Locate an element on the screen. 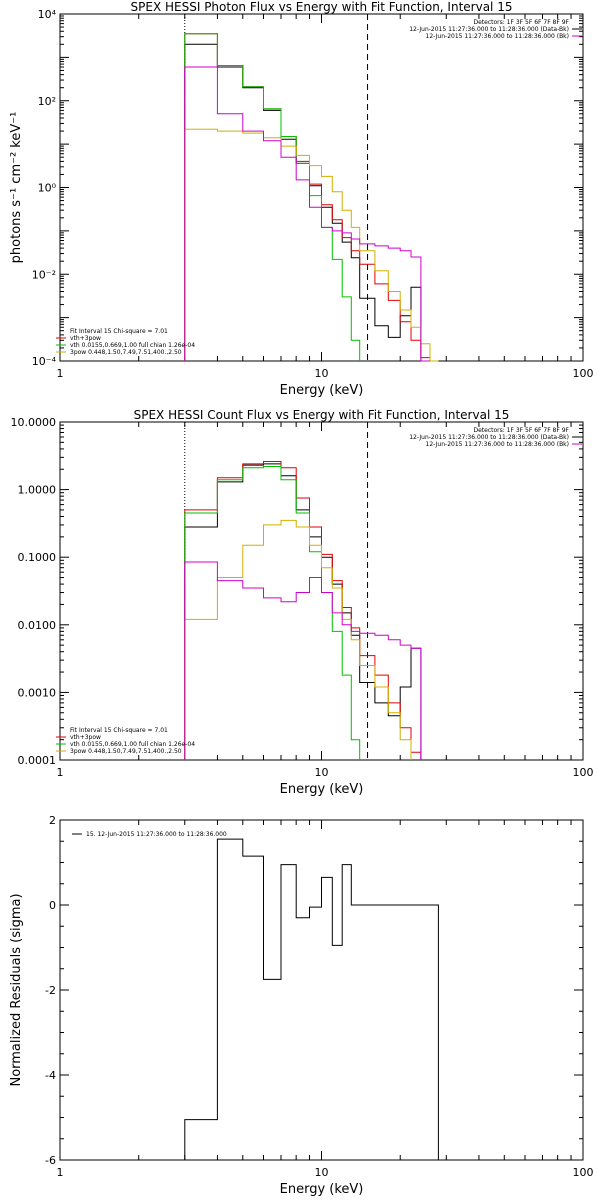  y-tick-label: 10.0000 is located at coordinates (34, 422).